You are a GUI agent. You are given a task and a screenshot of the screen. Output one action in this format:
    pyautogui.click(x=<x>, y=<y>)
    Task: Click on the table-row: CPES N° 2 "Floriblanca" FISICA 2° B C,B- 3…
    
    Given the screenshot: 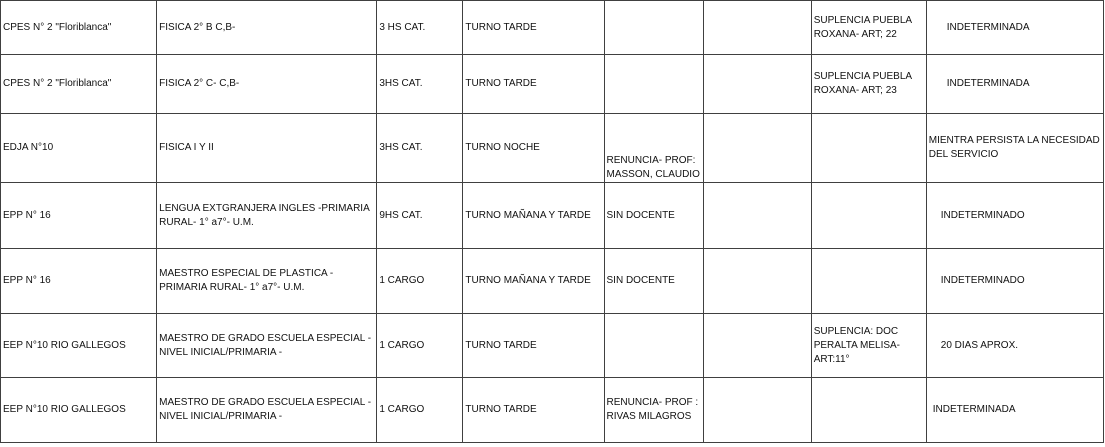 What is the action you would take?
    pyautogui.click(x=552, y=27)
    